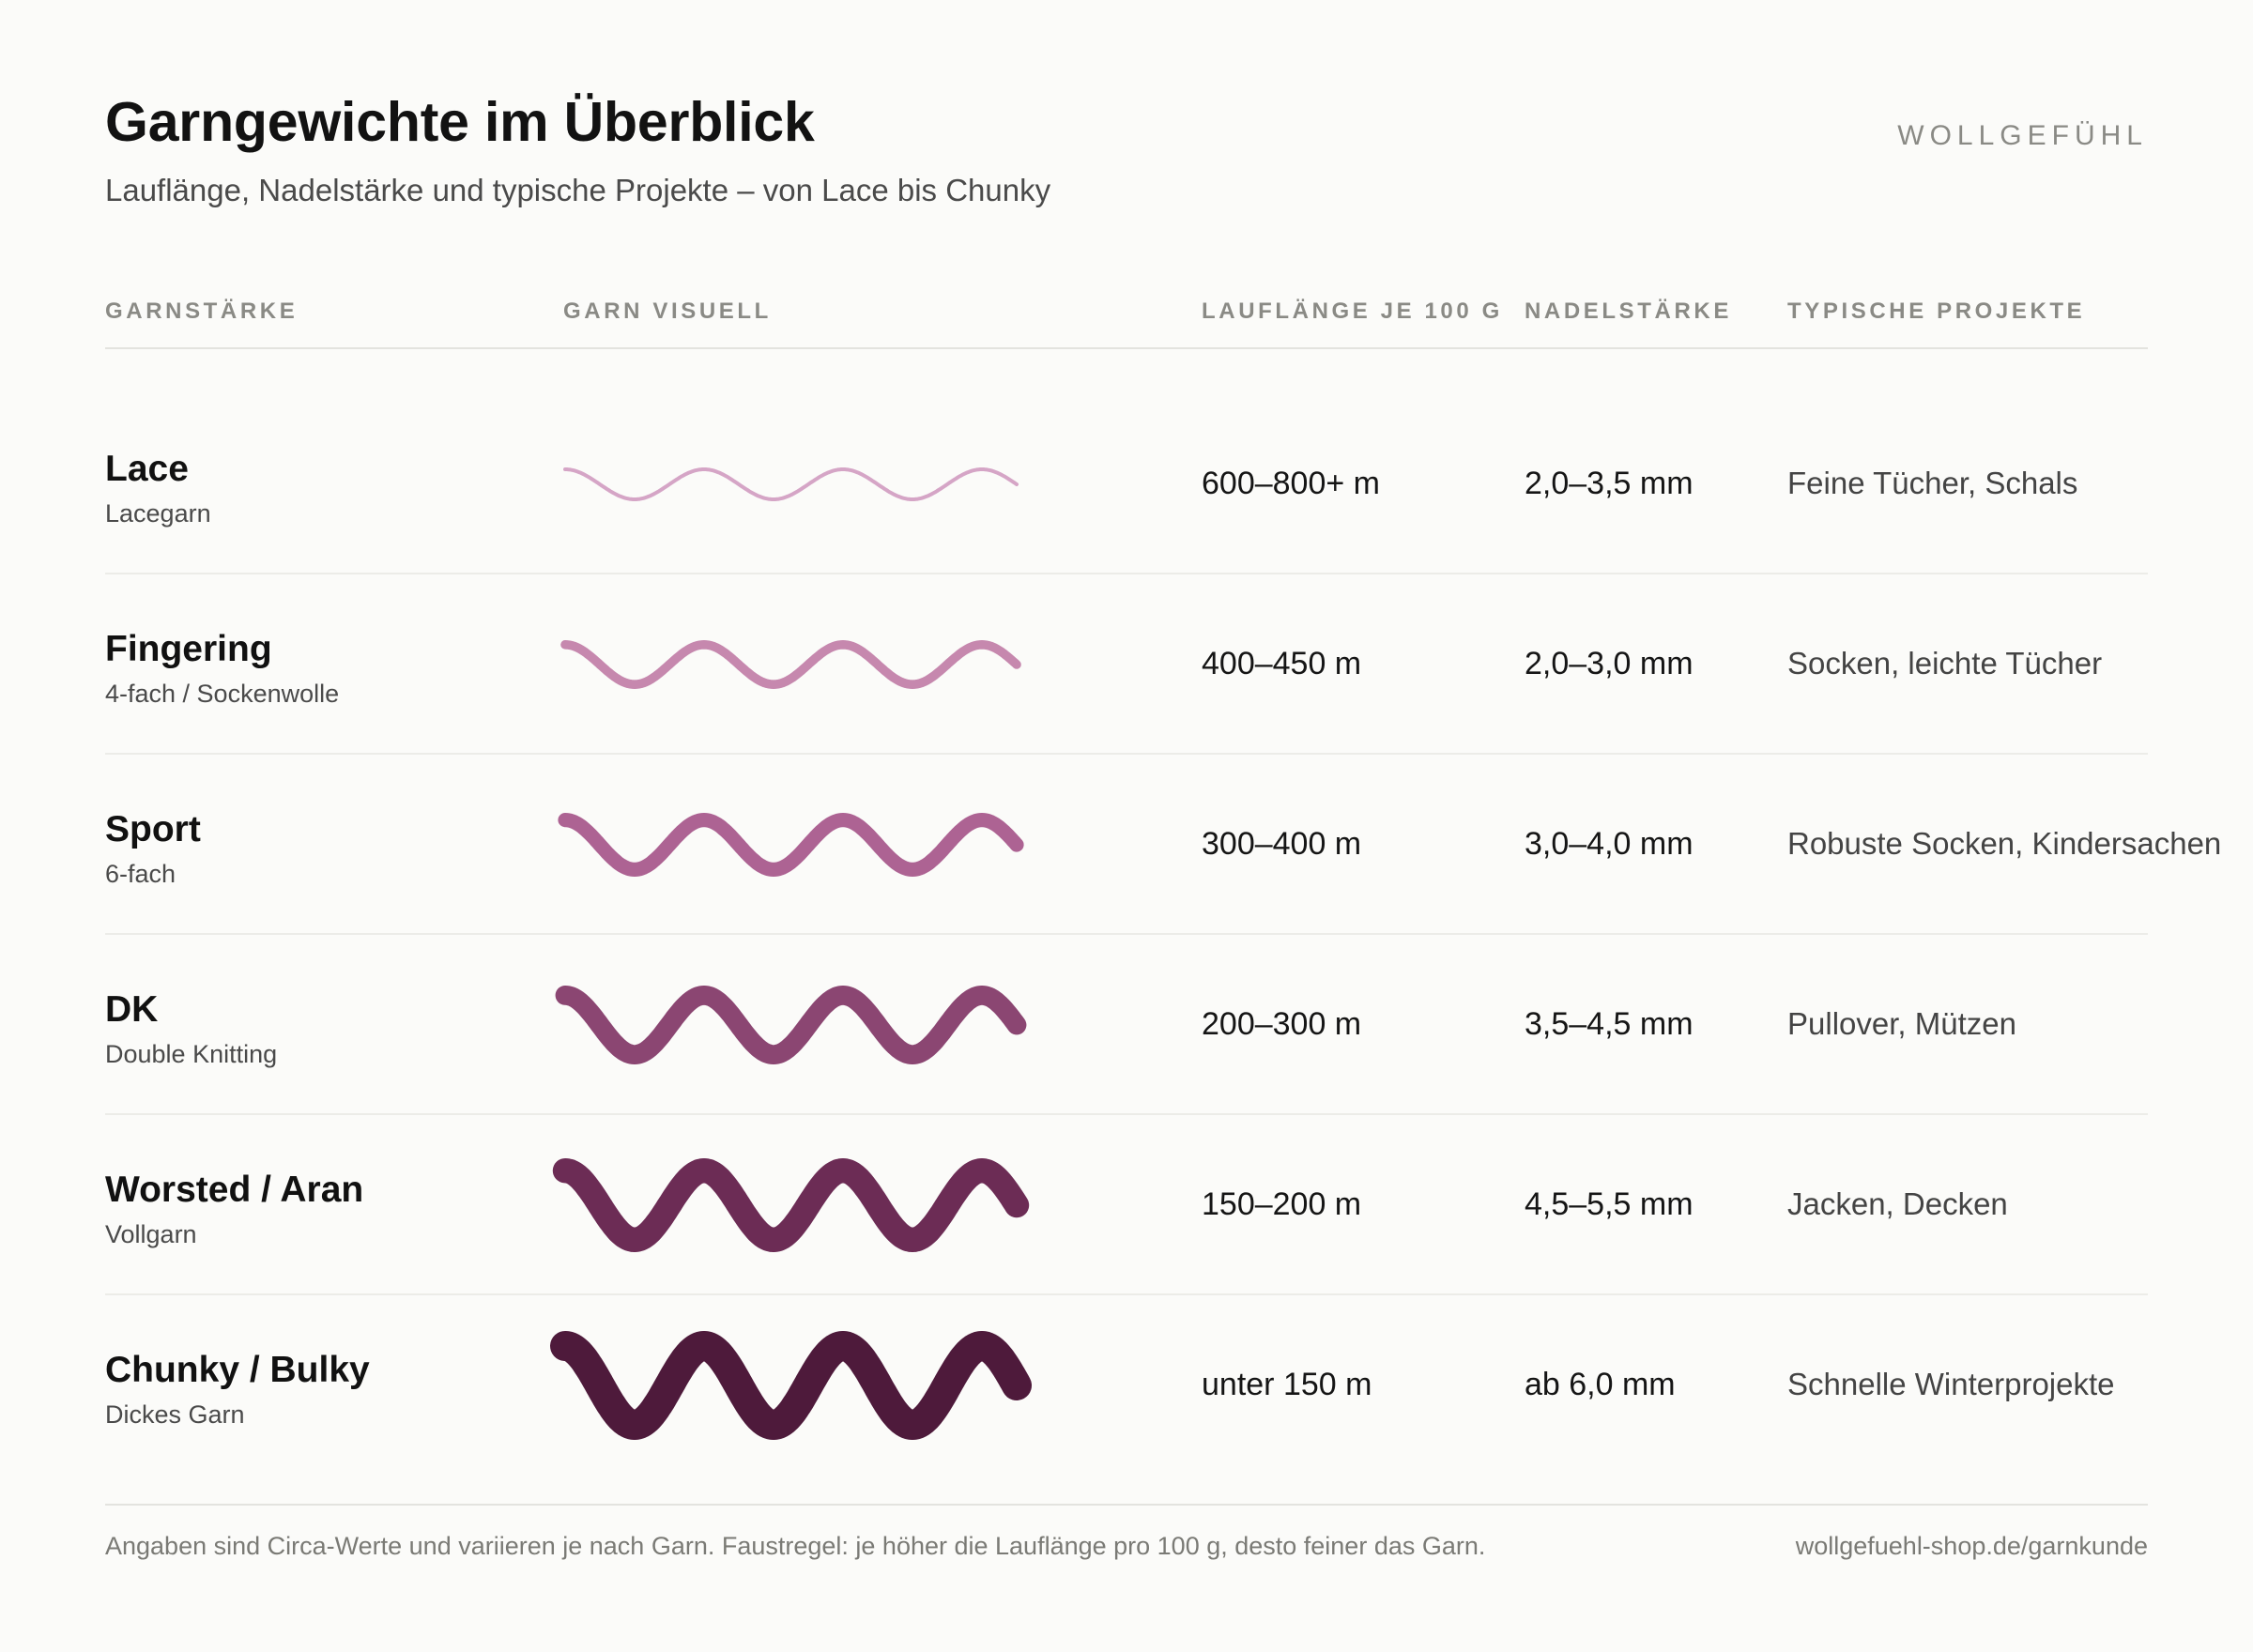  I want to click on column-header-weight: GARNSTÄRKE, so click(202, 311).